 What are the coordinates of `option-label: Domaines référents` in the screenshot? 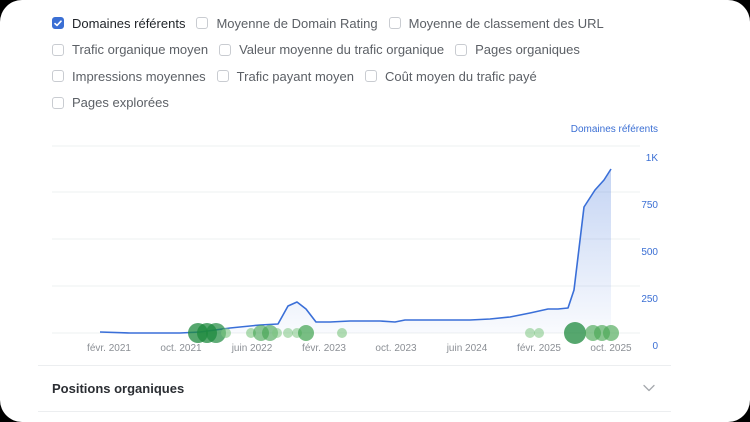 It's located at (129, 23).